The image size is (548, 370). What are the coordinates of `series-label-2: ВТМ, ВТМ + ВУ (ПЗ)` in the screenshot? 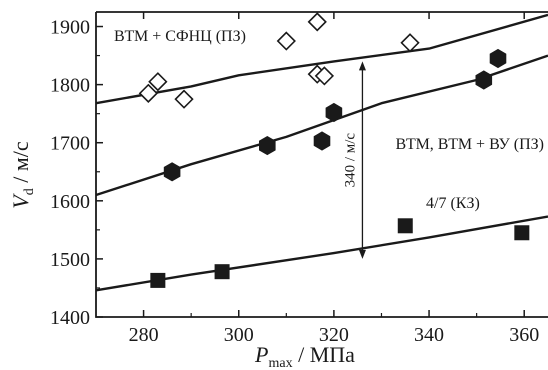 It's located at (470, 144).